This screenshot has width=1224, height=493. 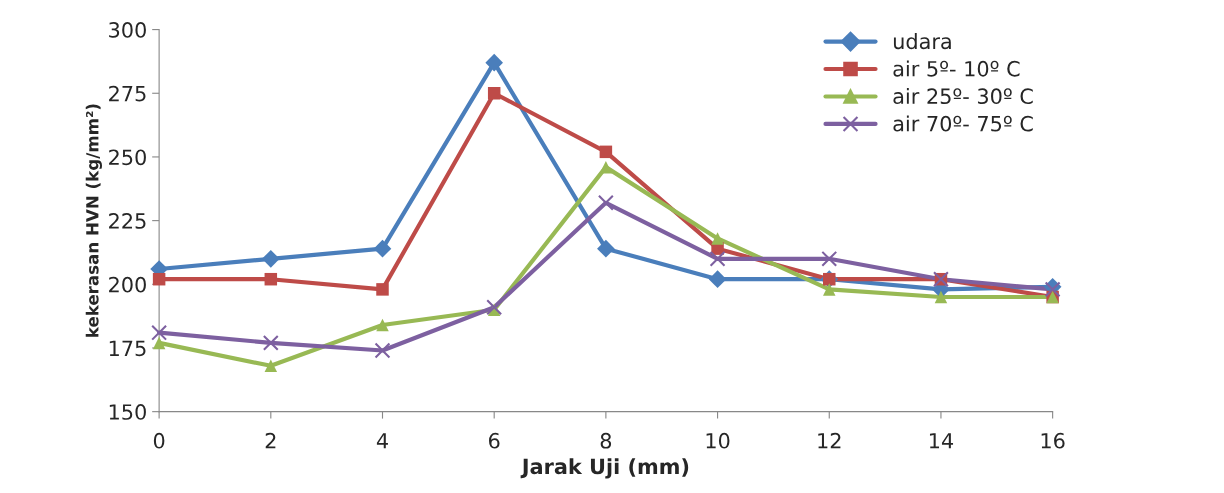 I want to click on legend-label: udara, so click(x=922, y=41).